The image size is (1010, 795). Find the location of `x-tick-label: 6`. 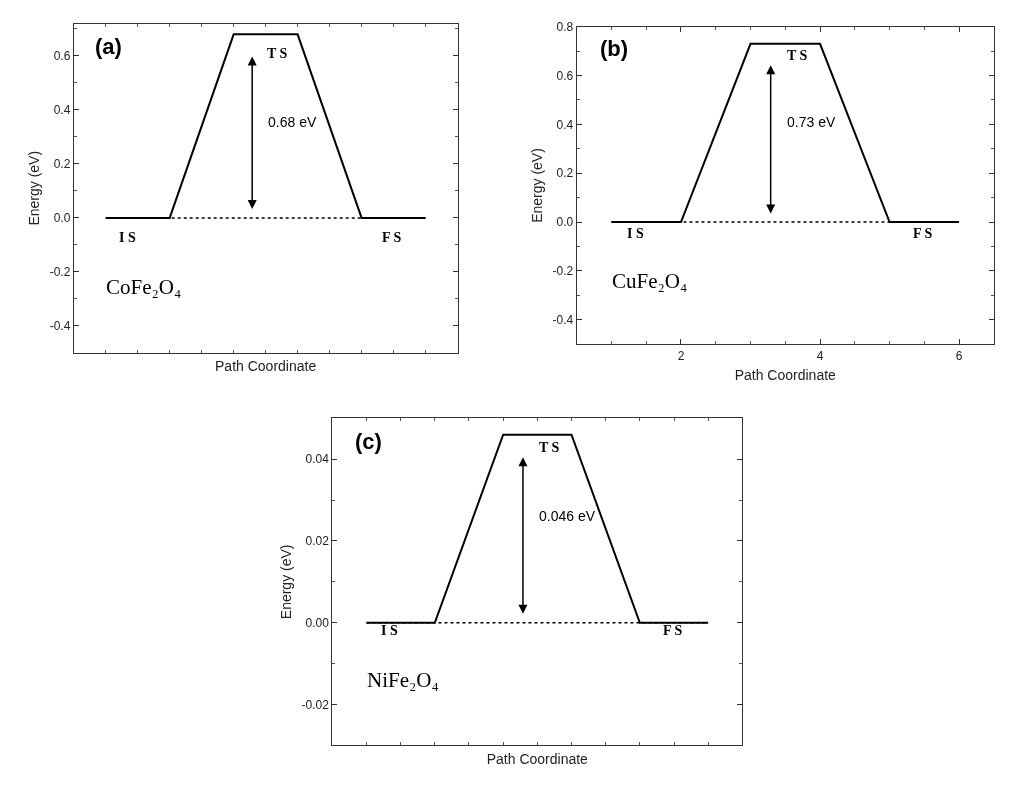

x-tick-label: 6 is located at coordinates (959, 355).